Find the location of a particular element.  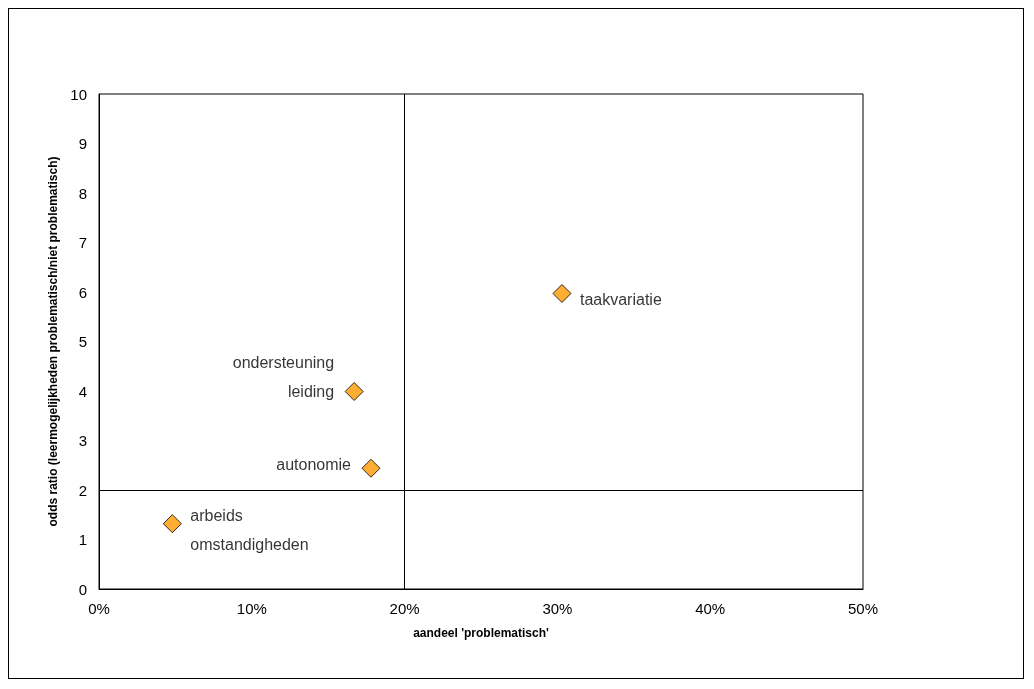

x-axis-title: aandeel 'problematisch' is located at coordinates (481, 633).